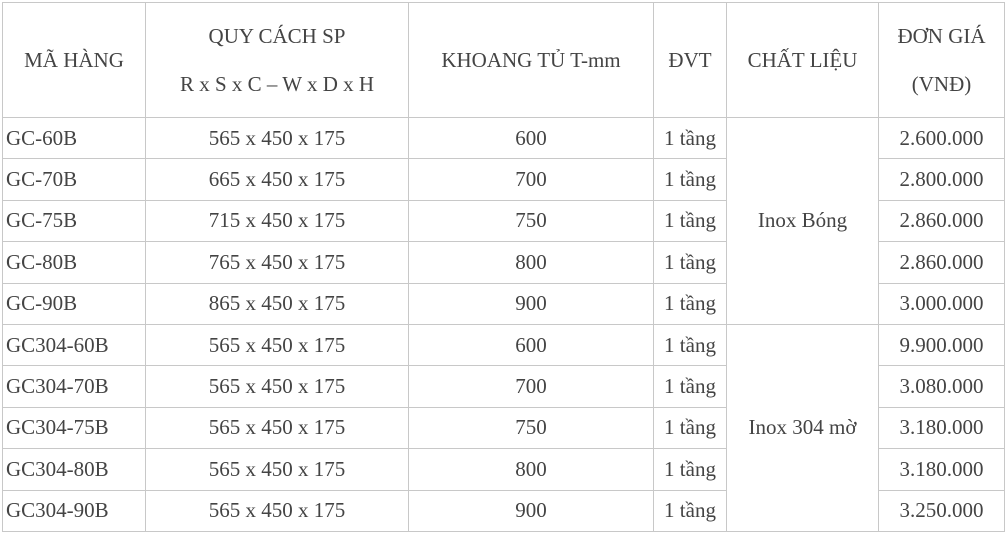 This screenshot has height=534, width=1006. I want to click on cell-spec: 765 x 450 x 175, so click(277, 262).